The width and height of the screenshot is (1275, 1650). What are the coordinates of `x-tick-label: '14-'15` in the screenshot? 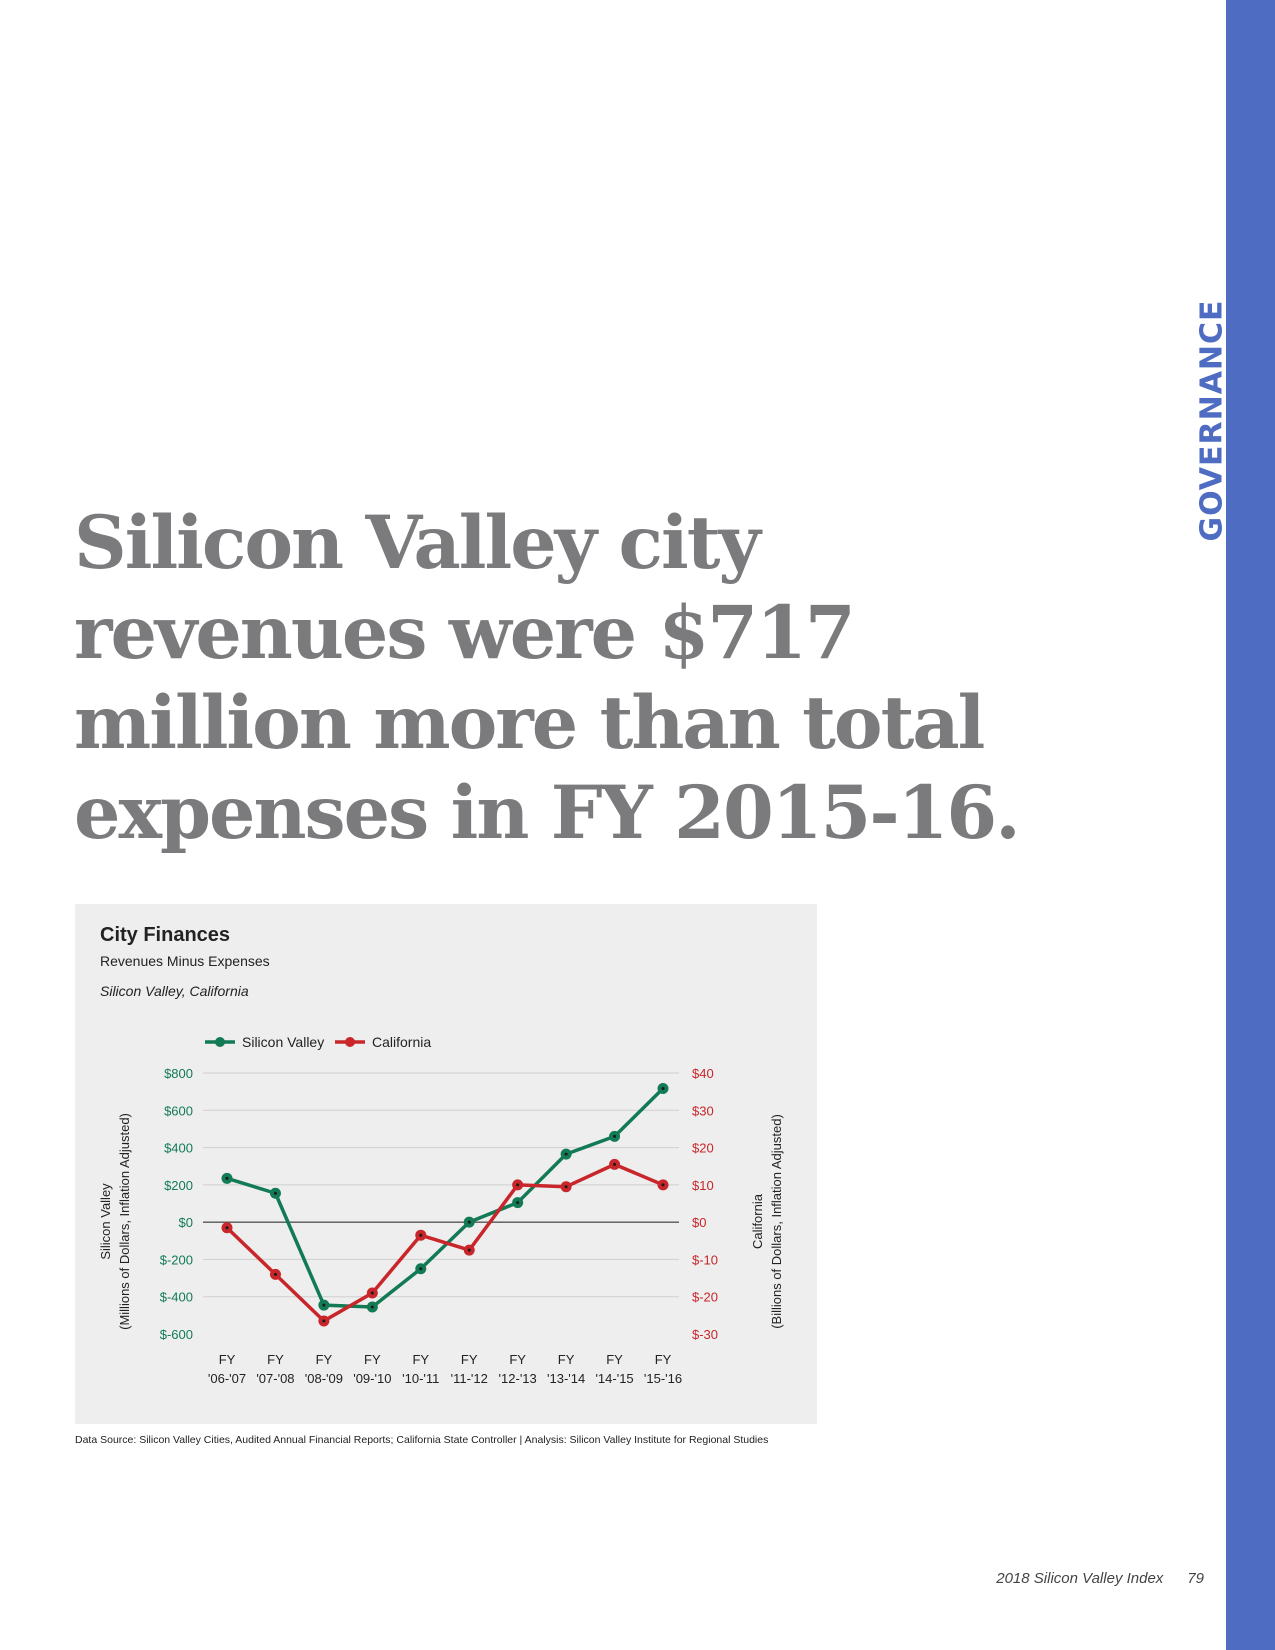 It's located at (614, 1378).